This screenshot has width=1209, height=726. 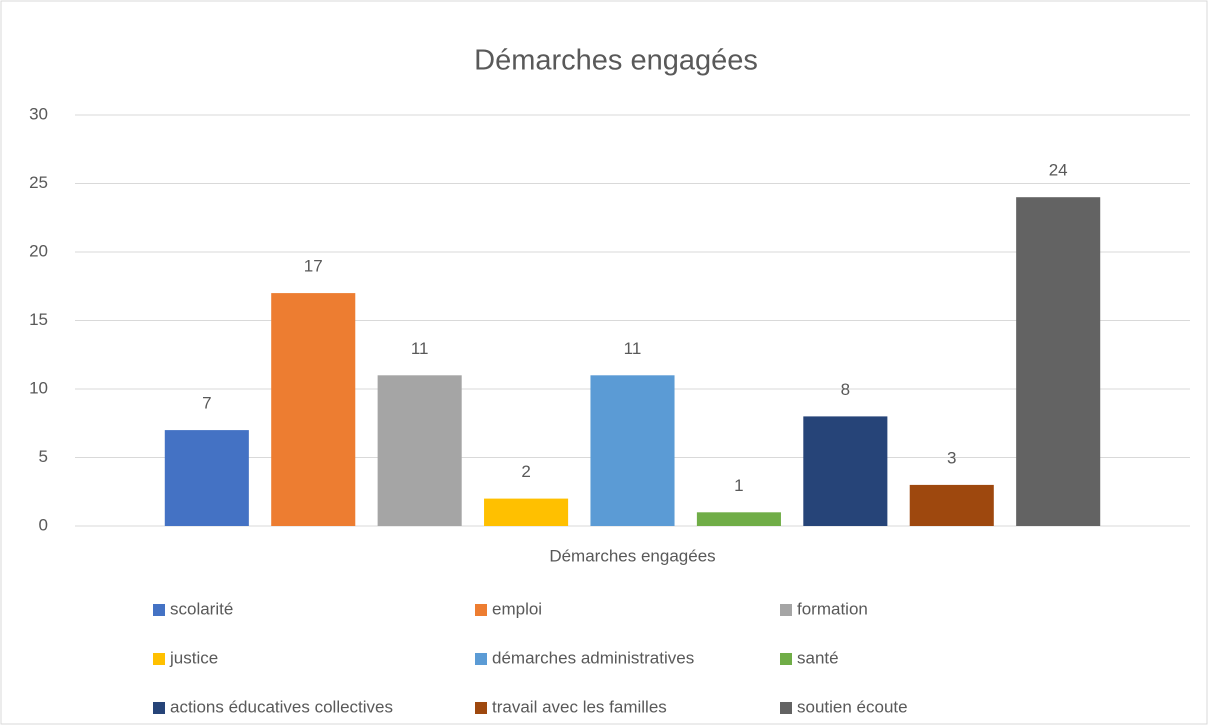 What do you see at coordinates (593, 657) in the screenshot?
I see `legend-label: démarches administratives` at bounding box center [593, 657].